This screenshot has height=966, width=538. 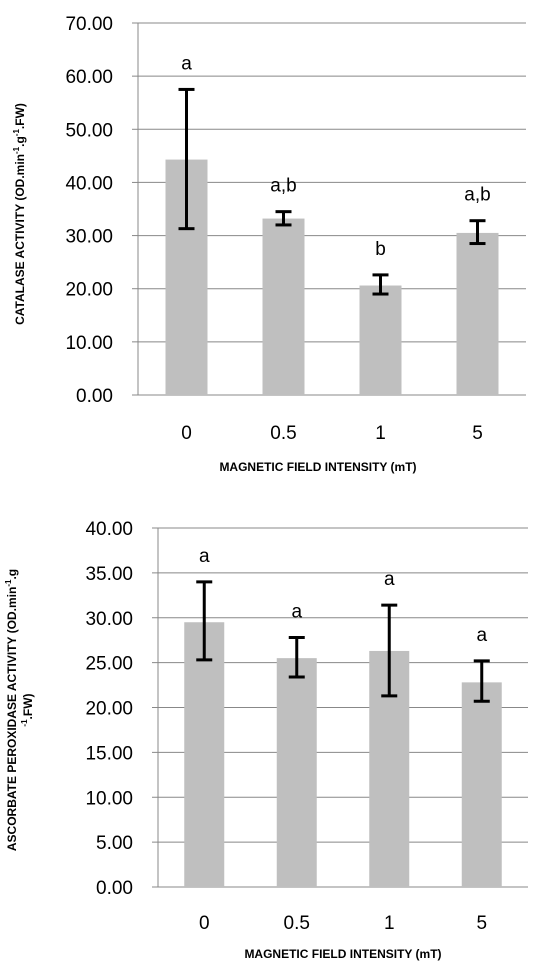 I want to click on y-tick-label: 35.00, so click(x=109, y=574).